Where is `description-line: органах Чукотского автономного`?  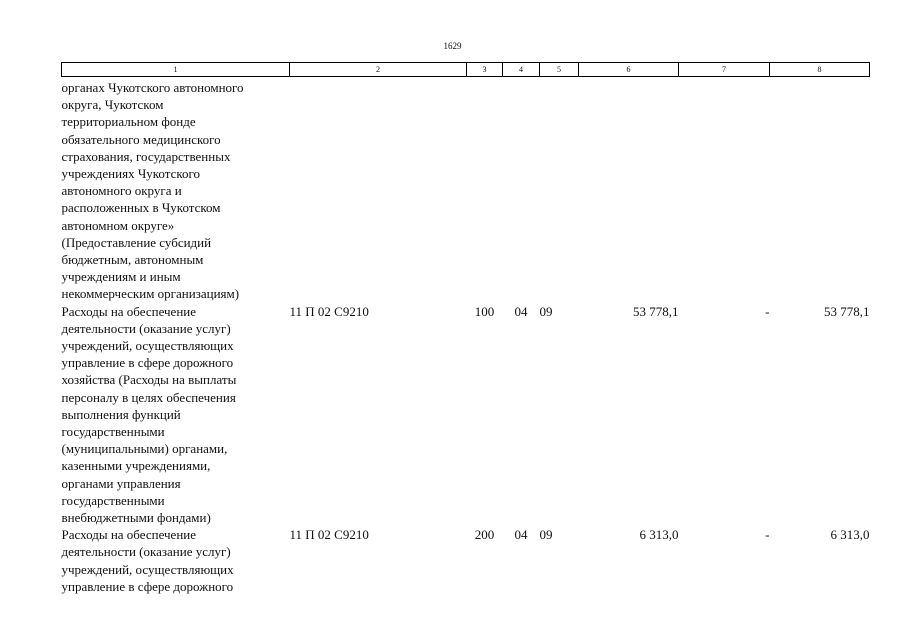
description-line: органах Чукотского автономного is located at coordinates (152, 87).